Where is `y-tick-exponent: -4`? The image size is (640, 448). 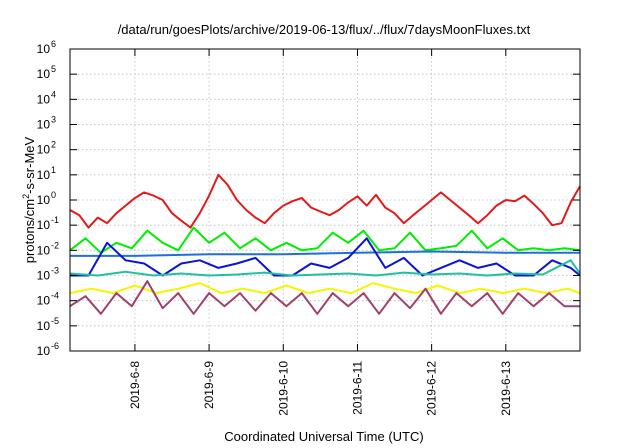 y-tick-exponent: -4 is located at coordinates (55, 296).